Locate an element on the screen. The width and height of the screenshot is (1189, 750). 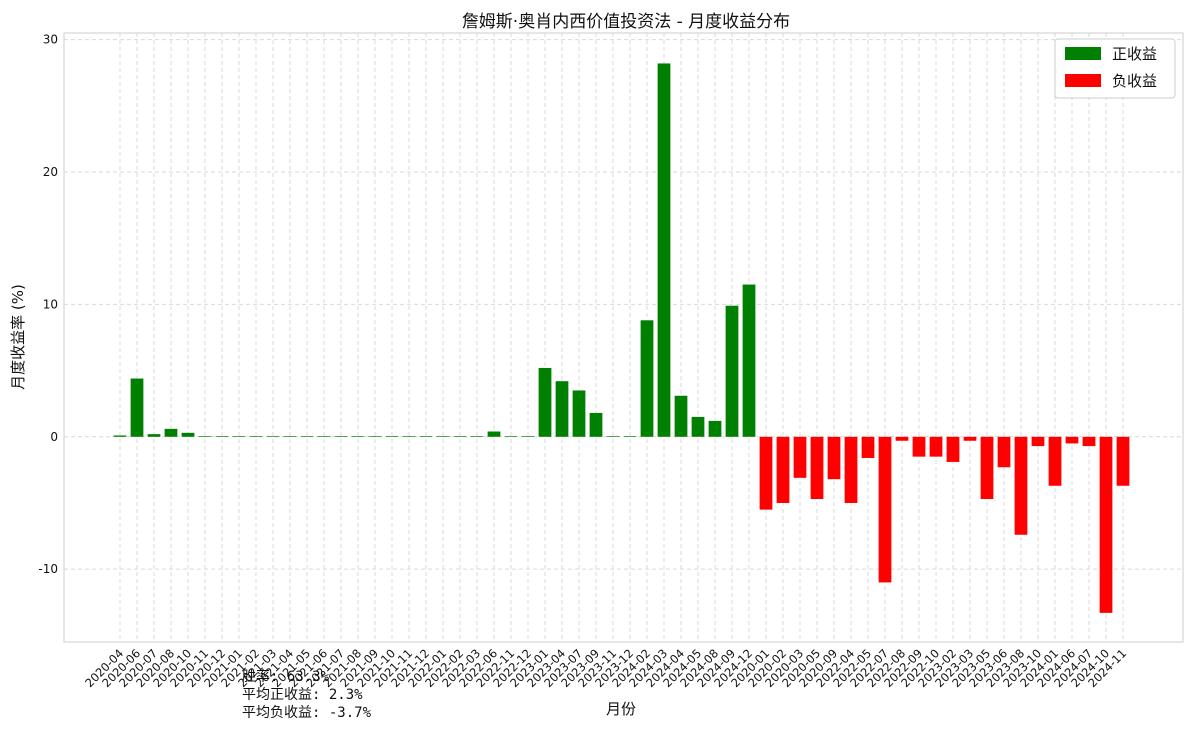
legend-label-positive: 正收益 is located at coordinates (1134, 54).